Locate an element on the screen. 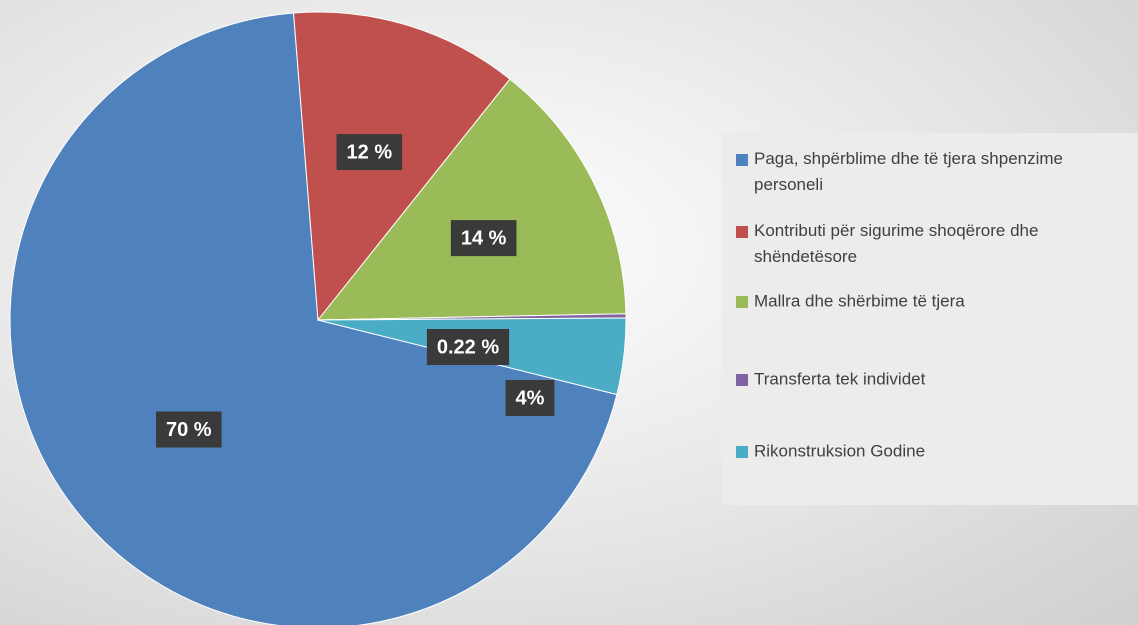  pie-slice is located at coordinates (471, 199).